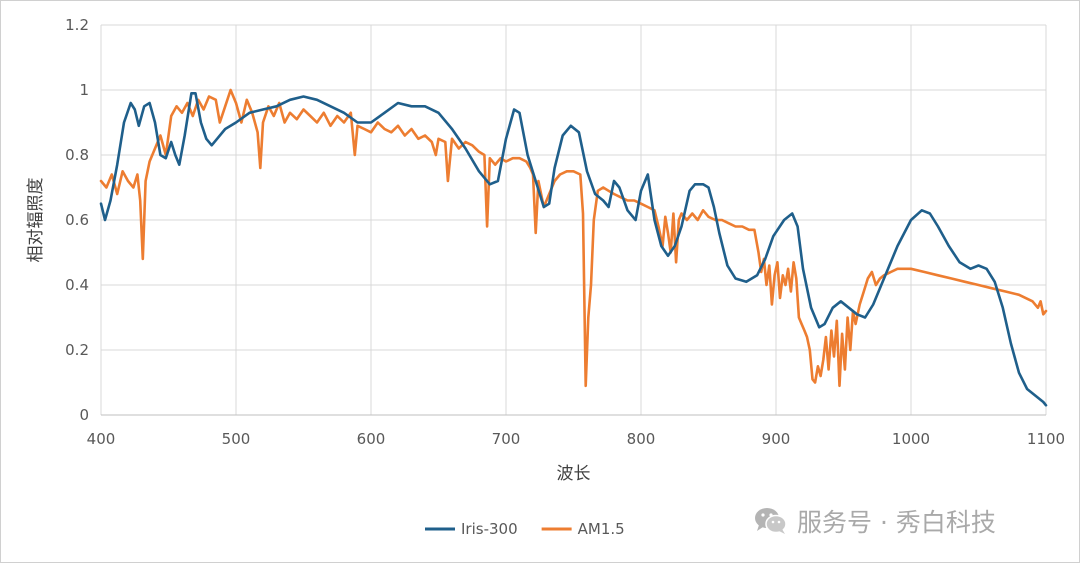 This screenshot has width=1080, height=563. I want to click on y-tick-label: 0, so click(84, 415).